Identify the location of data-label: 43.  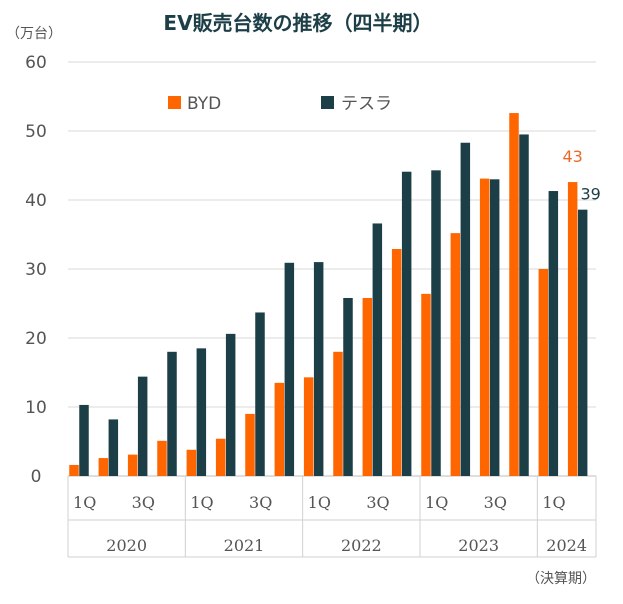
(572, 156).